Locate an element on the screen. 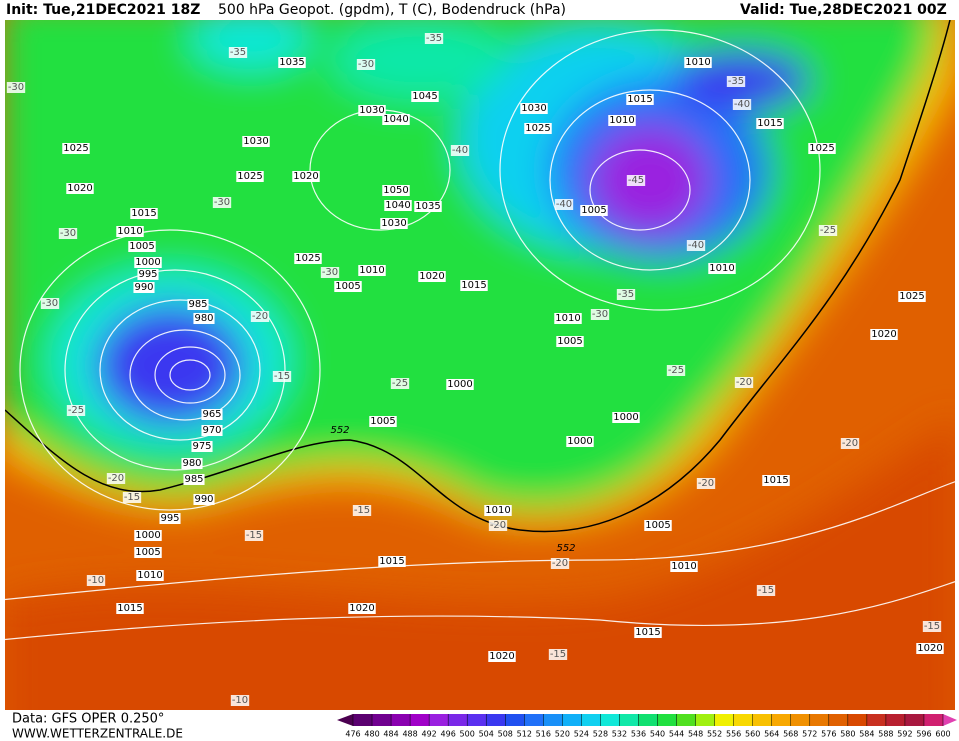 The image size is (959, 741). isobar-label: 1040 is located at coordinates (397, 205).